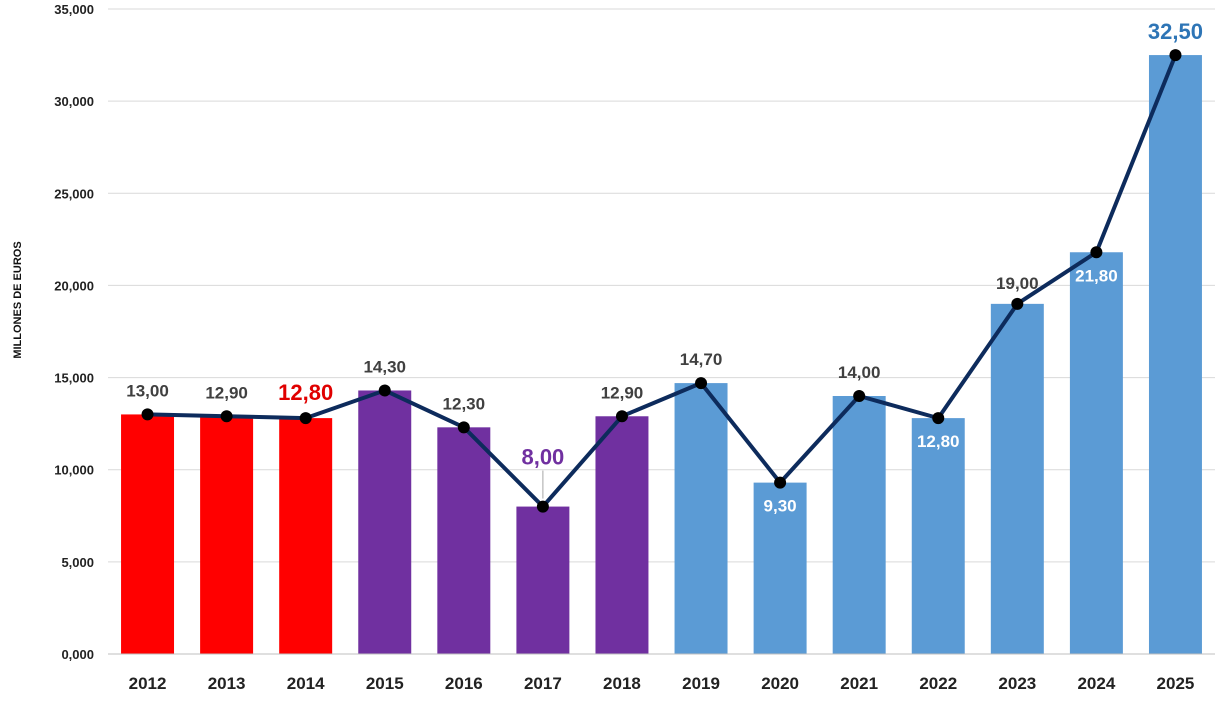 This screenshot has width=1231, height=720. Describe the element at coordinates (464, 683) in the screenshot. I see `x-tick-label-2016: 2016` at that location.